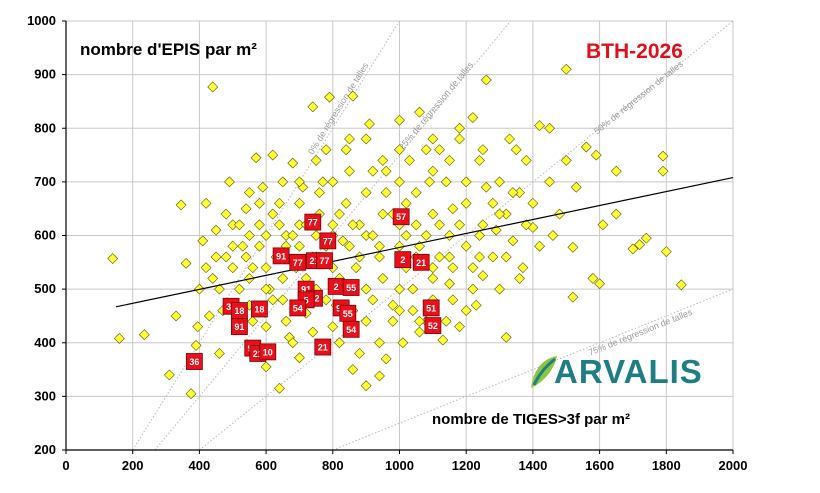  What do you see at coordinates (41, 20) in the screenshot?
I see `y-tick-label: 1000` at bounding box center [41, 20].